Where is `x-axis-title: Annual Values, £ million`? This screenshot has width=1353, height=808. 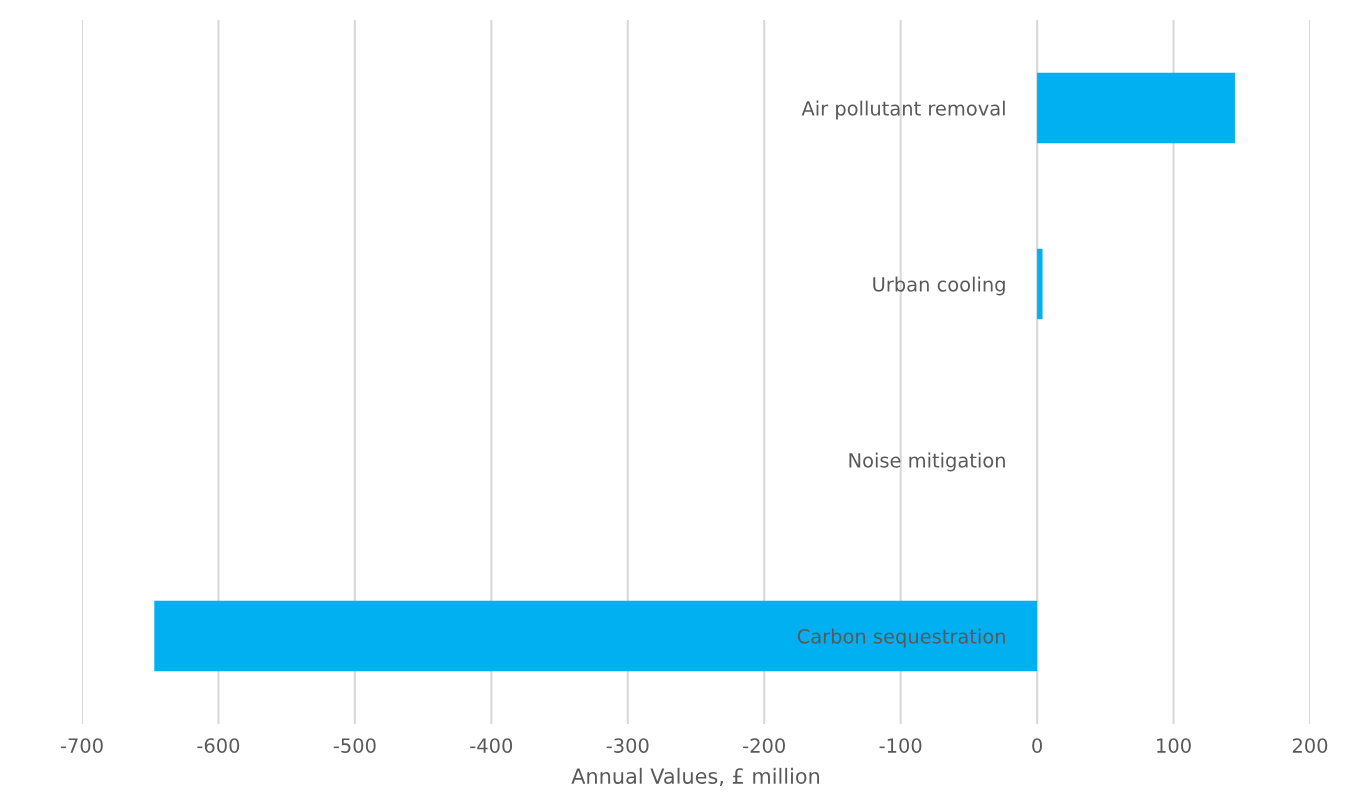 x-axis-title: Annual Values, £ million is located at coordinates (695, 777).